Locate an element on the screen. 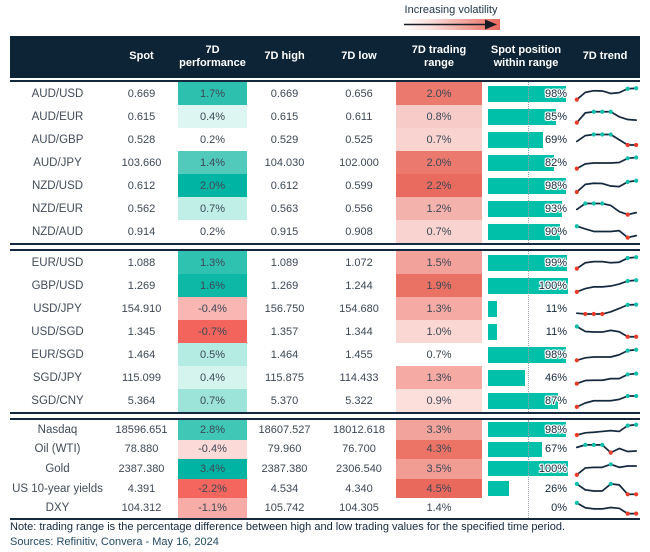 The image size is (650, 552). table-row: AUD/EUR 0.615 0.4% 0.615 0.611 0.8% 85% is located at coordinates (325, 116).